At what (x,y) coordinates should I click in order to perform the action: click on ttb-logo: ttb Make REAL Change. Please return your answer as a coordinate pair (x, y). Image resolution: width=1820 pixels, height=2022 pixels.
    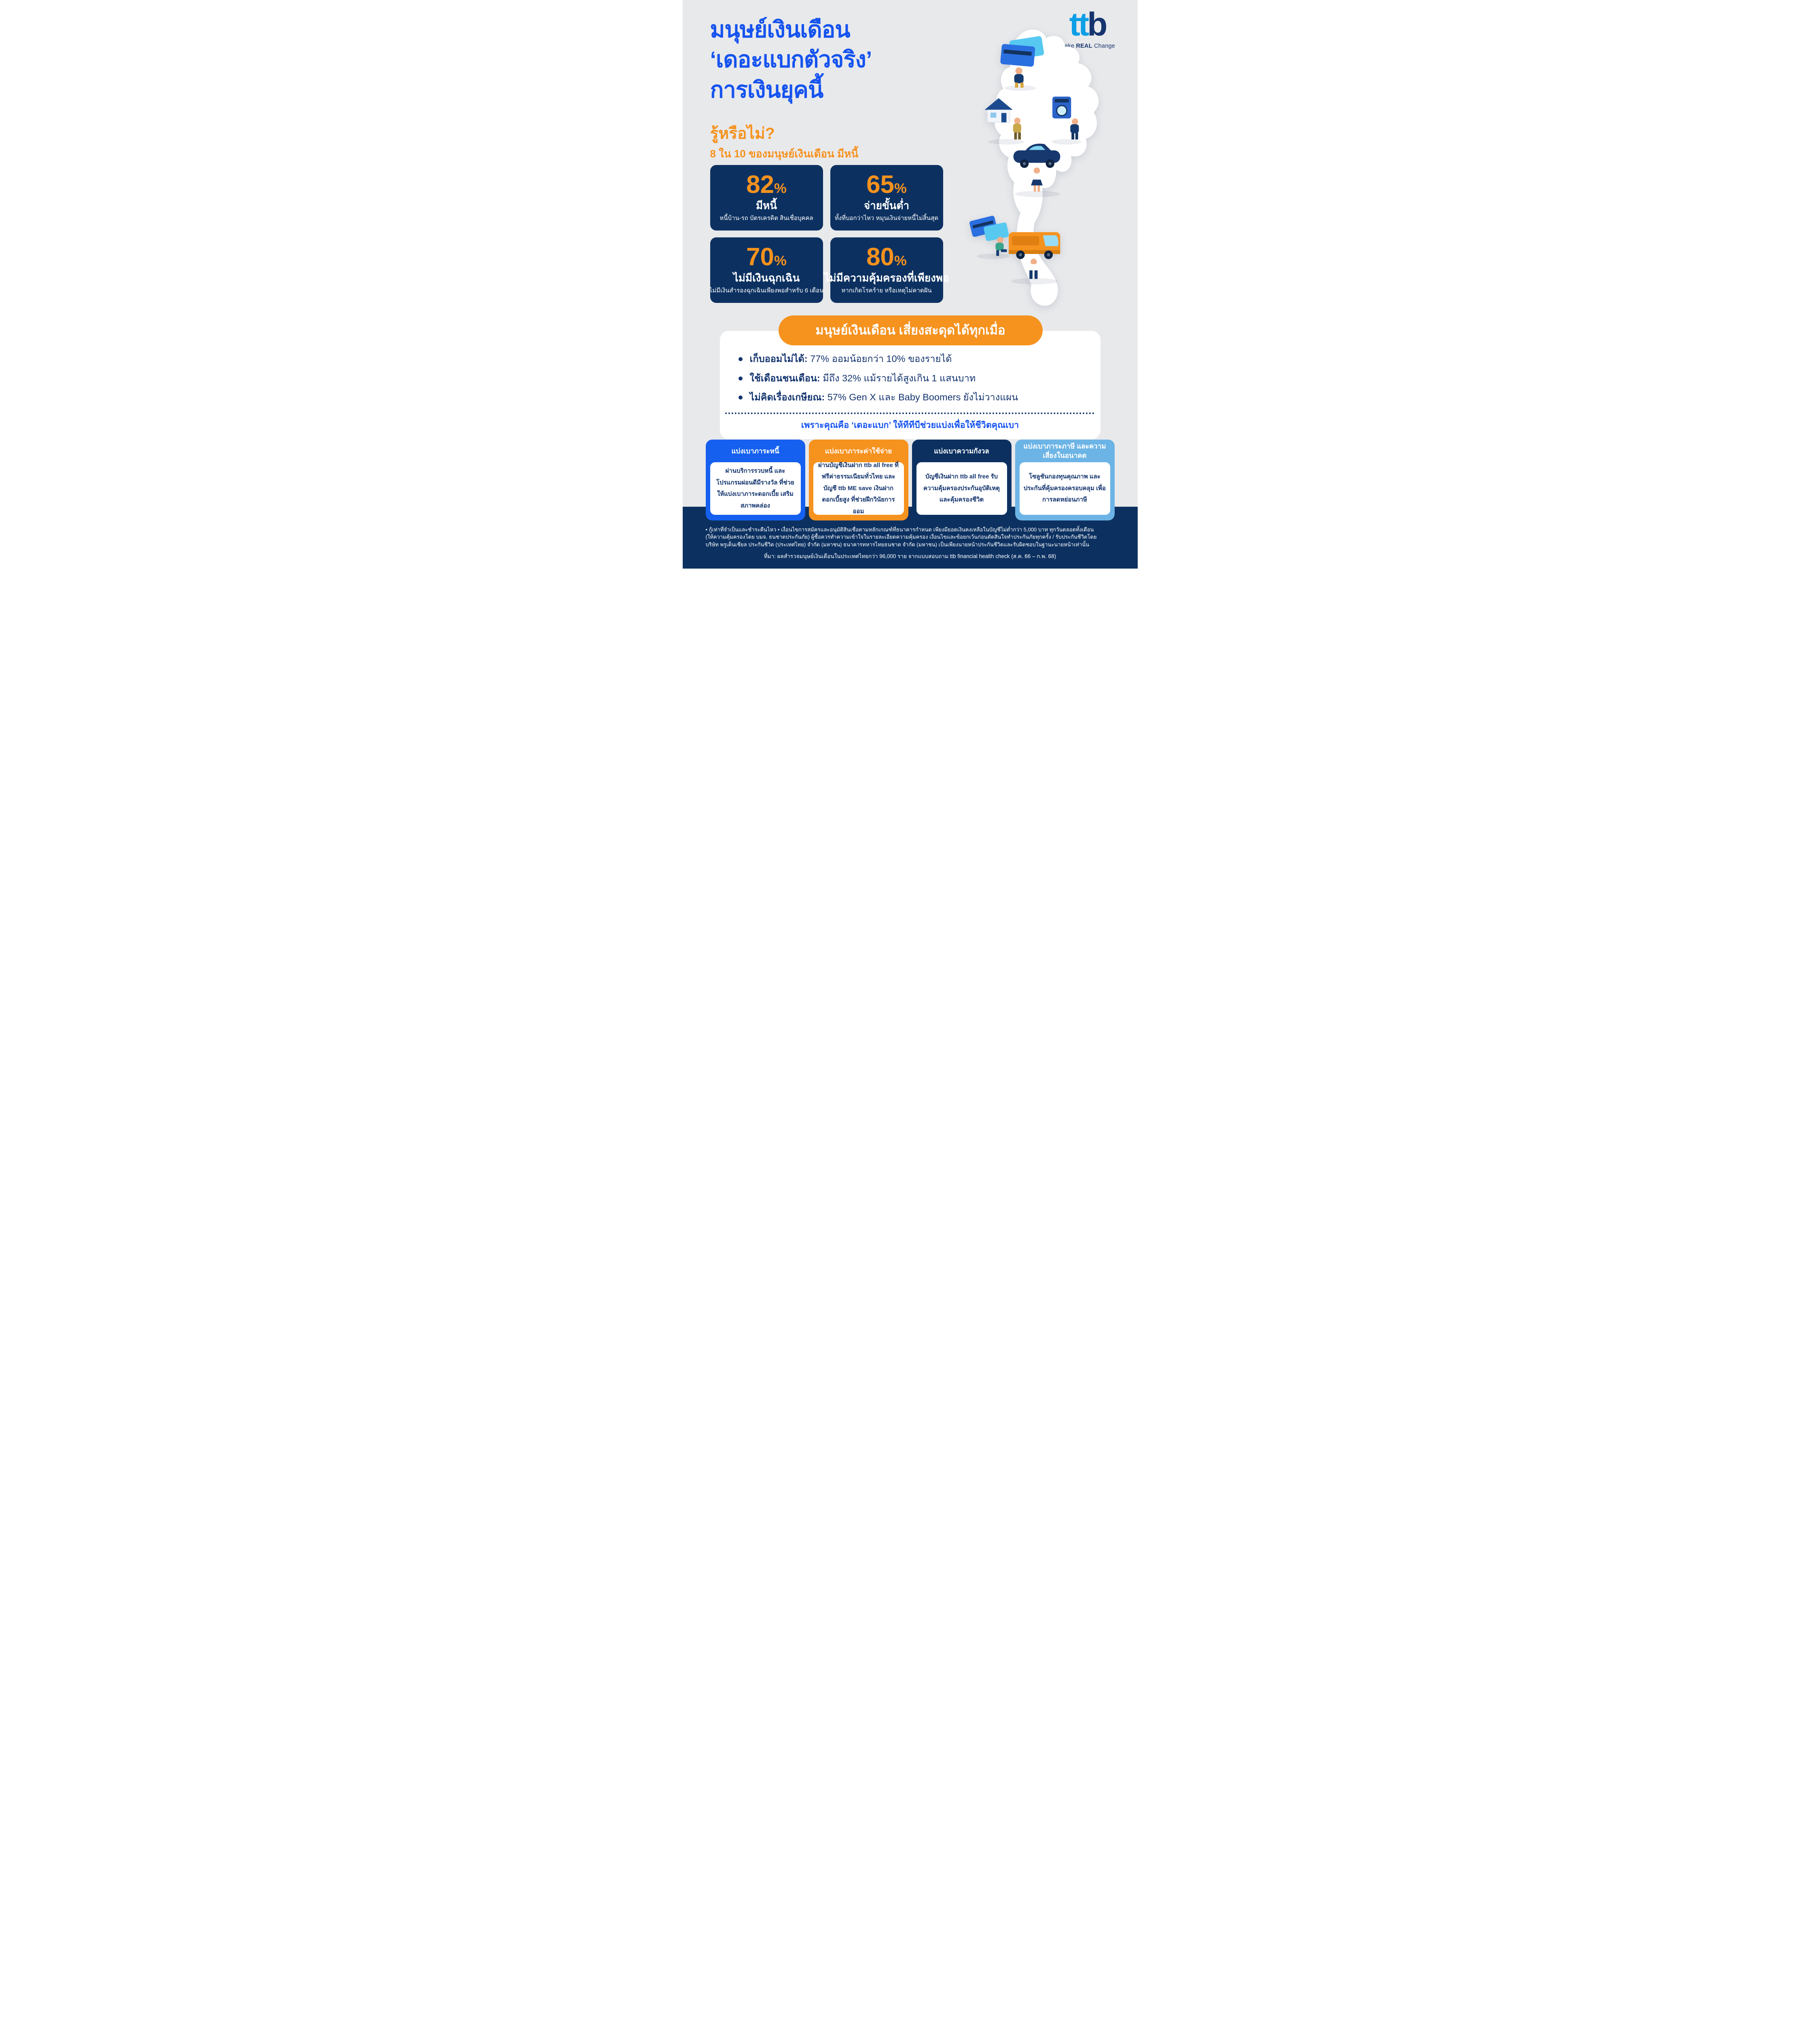
    Looking at the image, I should click on (1087, 28).